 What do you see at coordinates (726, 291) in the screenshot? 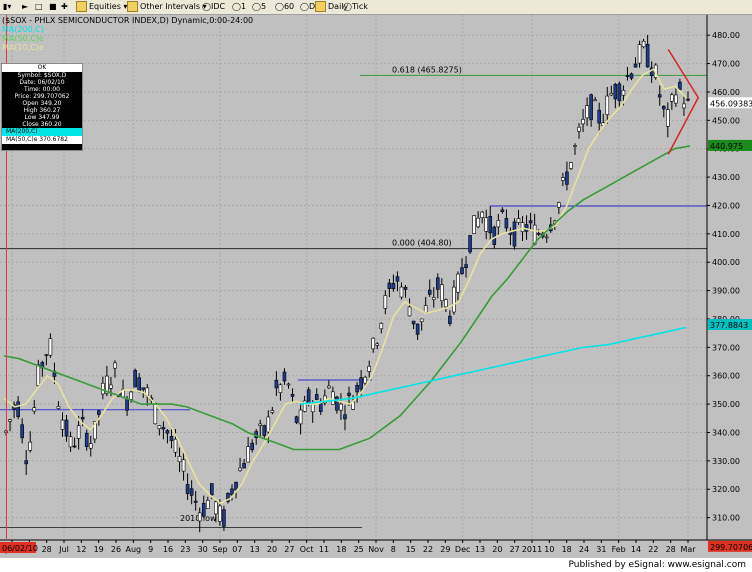
I see `y-tick-label: 390.00` at bounding box center [726, 291].